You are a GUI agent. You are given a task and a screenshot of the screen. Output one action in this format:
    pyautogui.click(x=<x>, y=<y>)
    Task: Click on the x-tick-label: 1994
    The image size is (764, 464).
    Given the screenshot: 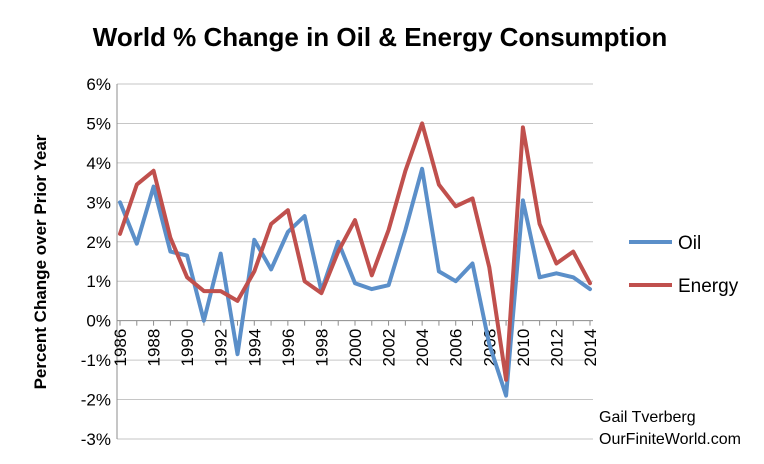 What is the action you would take?
    pyautogui.click(x=254, y=348)
    